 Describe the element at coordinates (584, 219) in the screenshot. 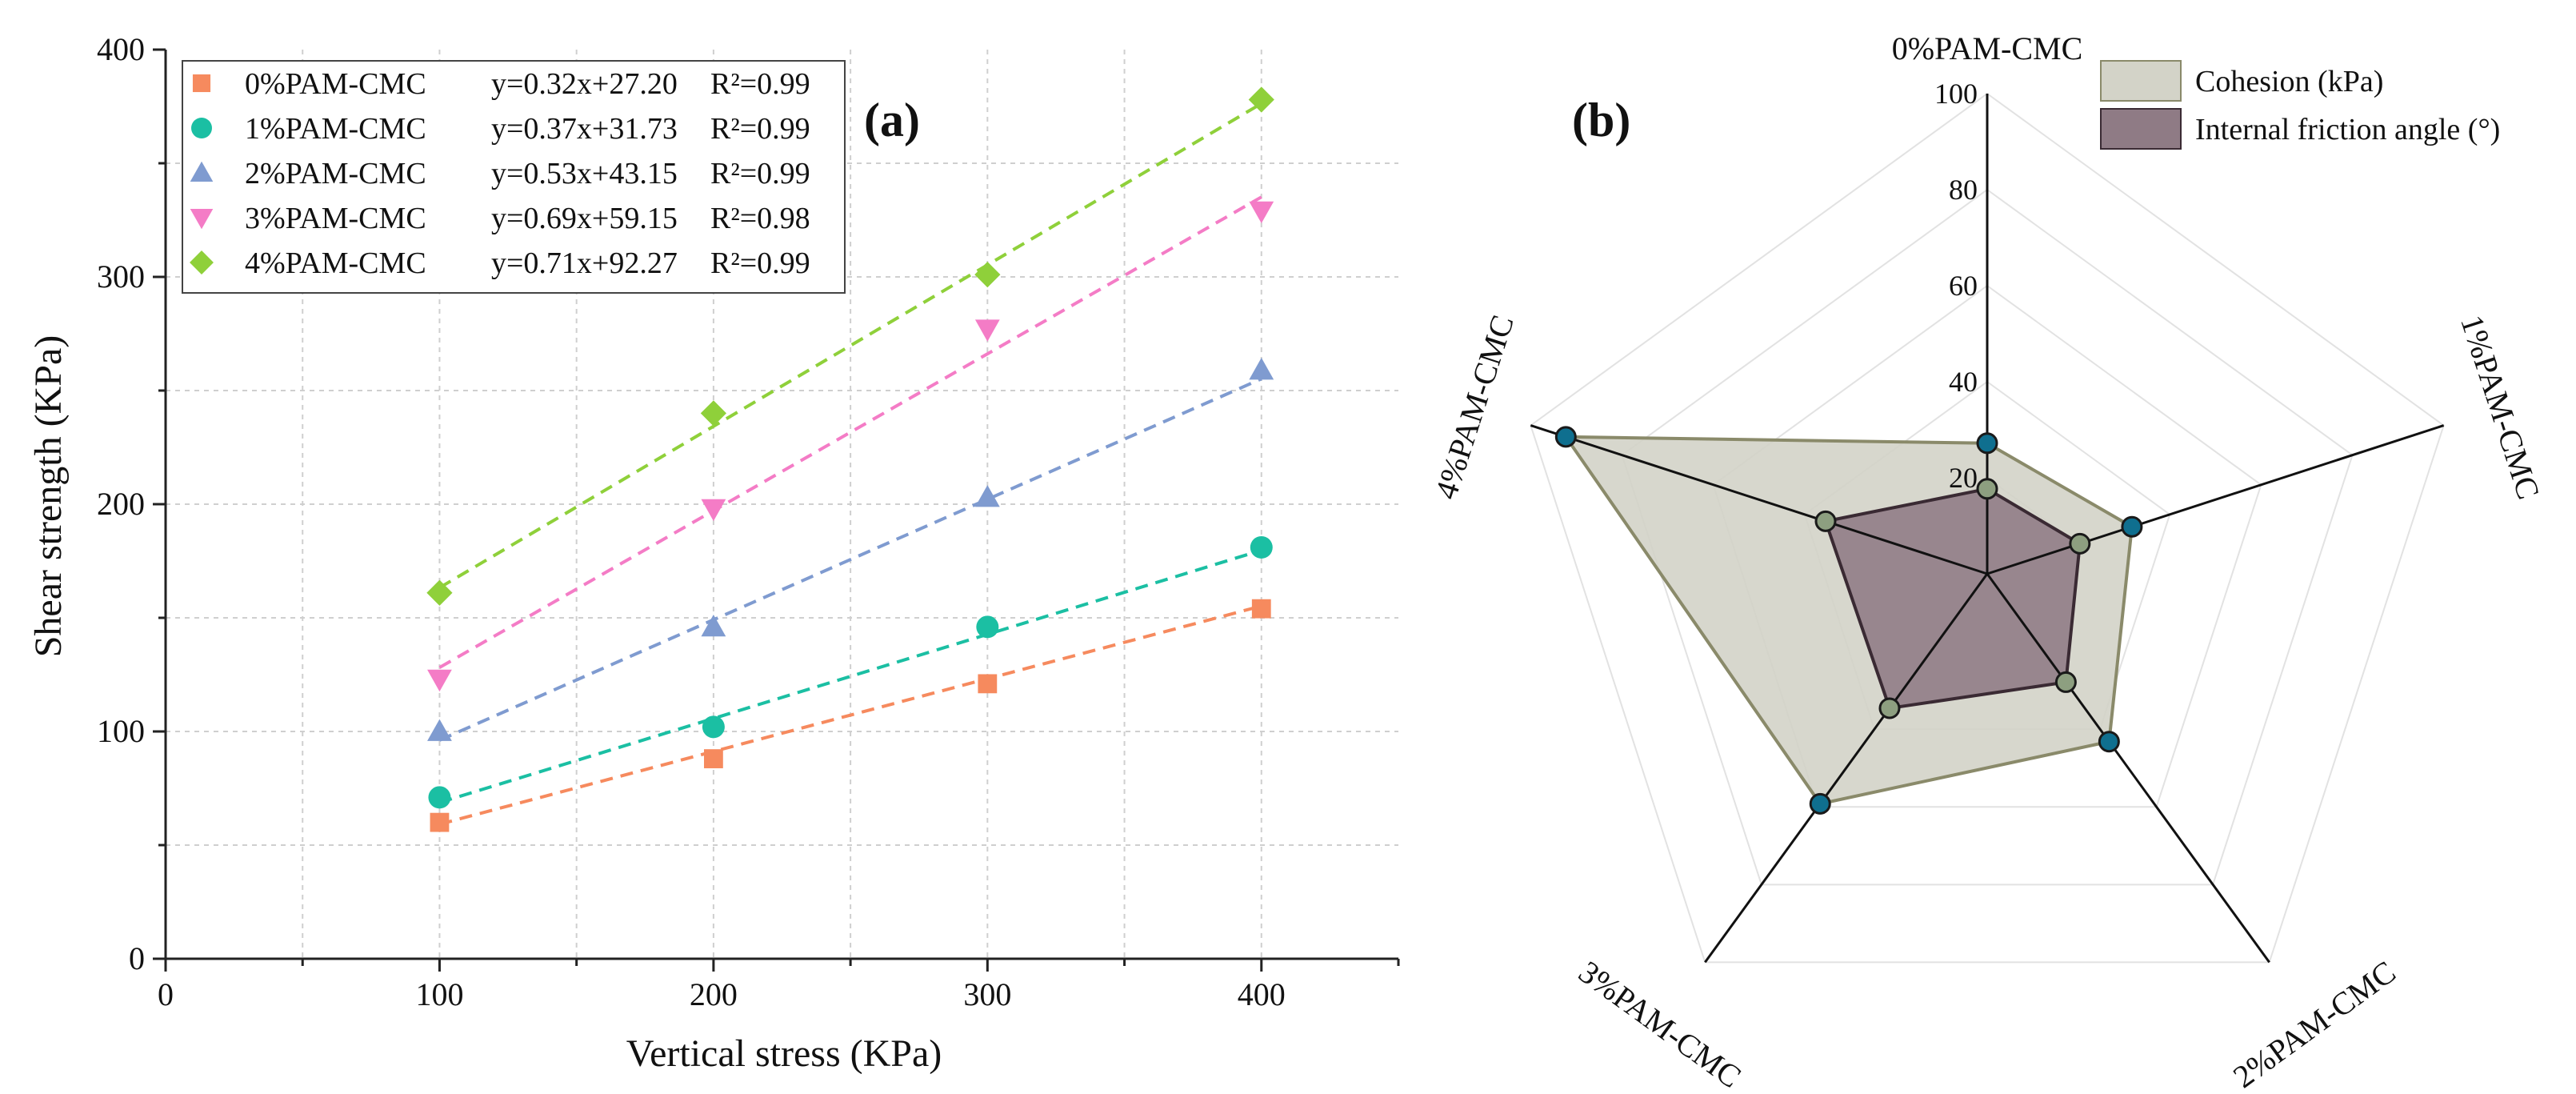

I see `legend-fit-equation: y=0.69x+59.15` at that location.